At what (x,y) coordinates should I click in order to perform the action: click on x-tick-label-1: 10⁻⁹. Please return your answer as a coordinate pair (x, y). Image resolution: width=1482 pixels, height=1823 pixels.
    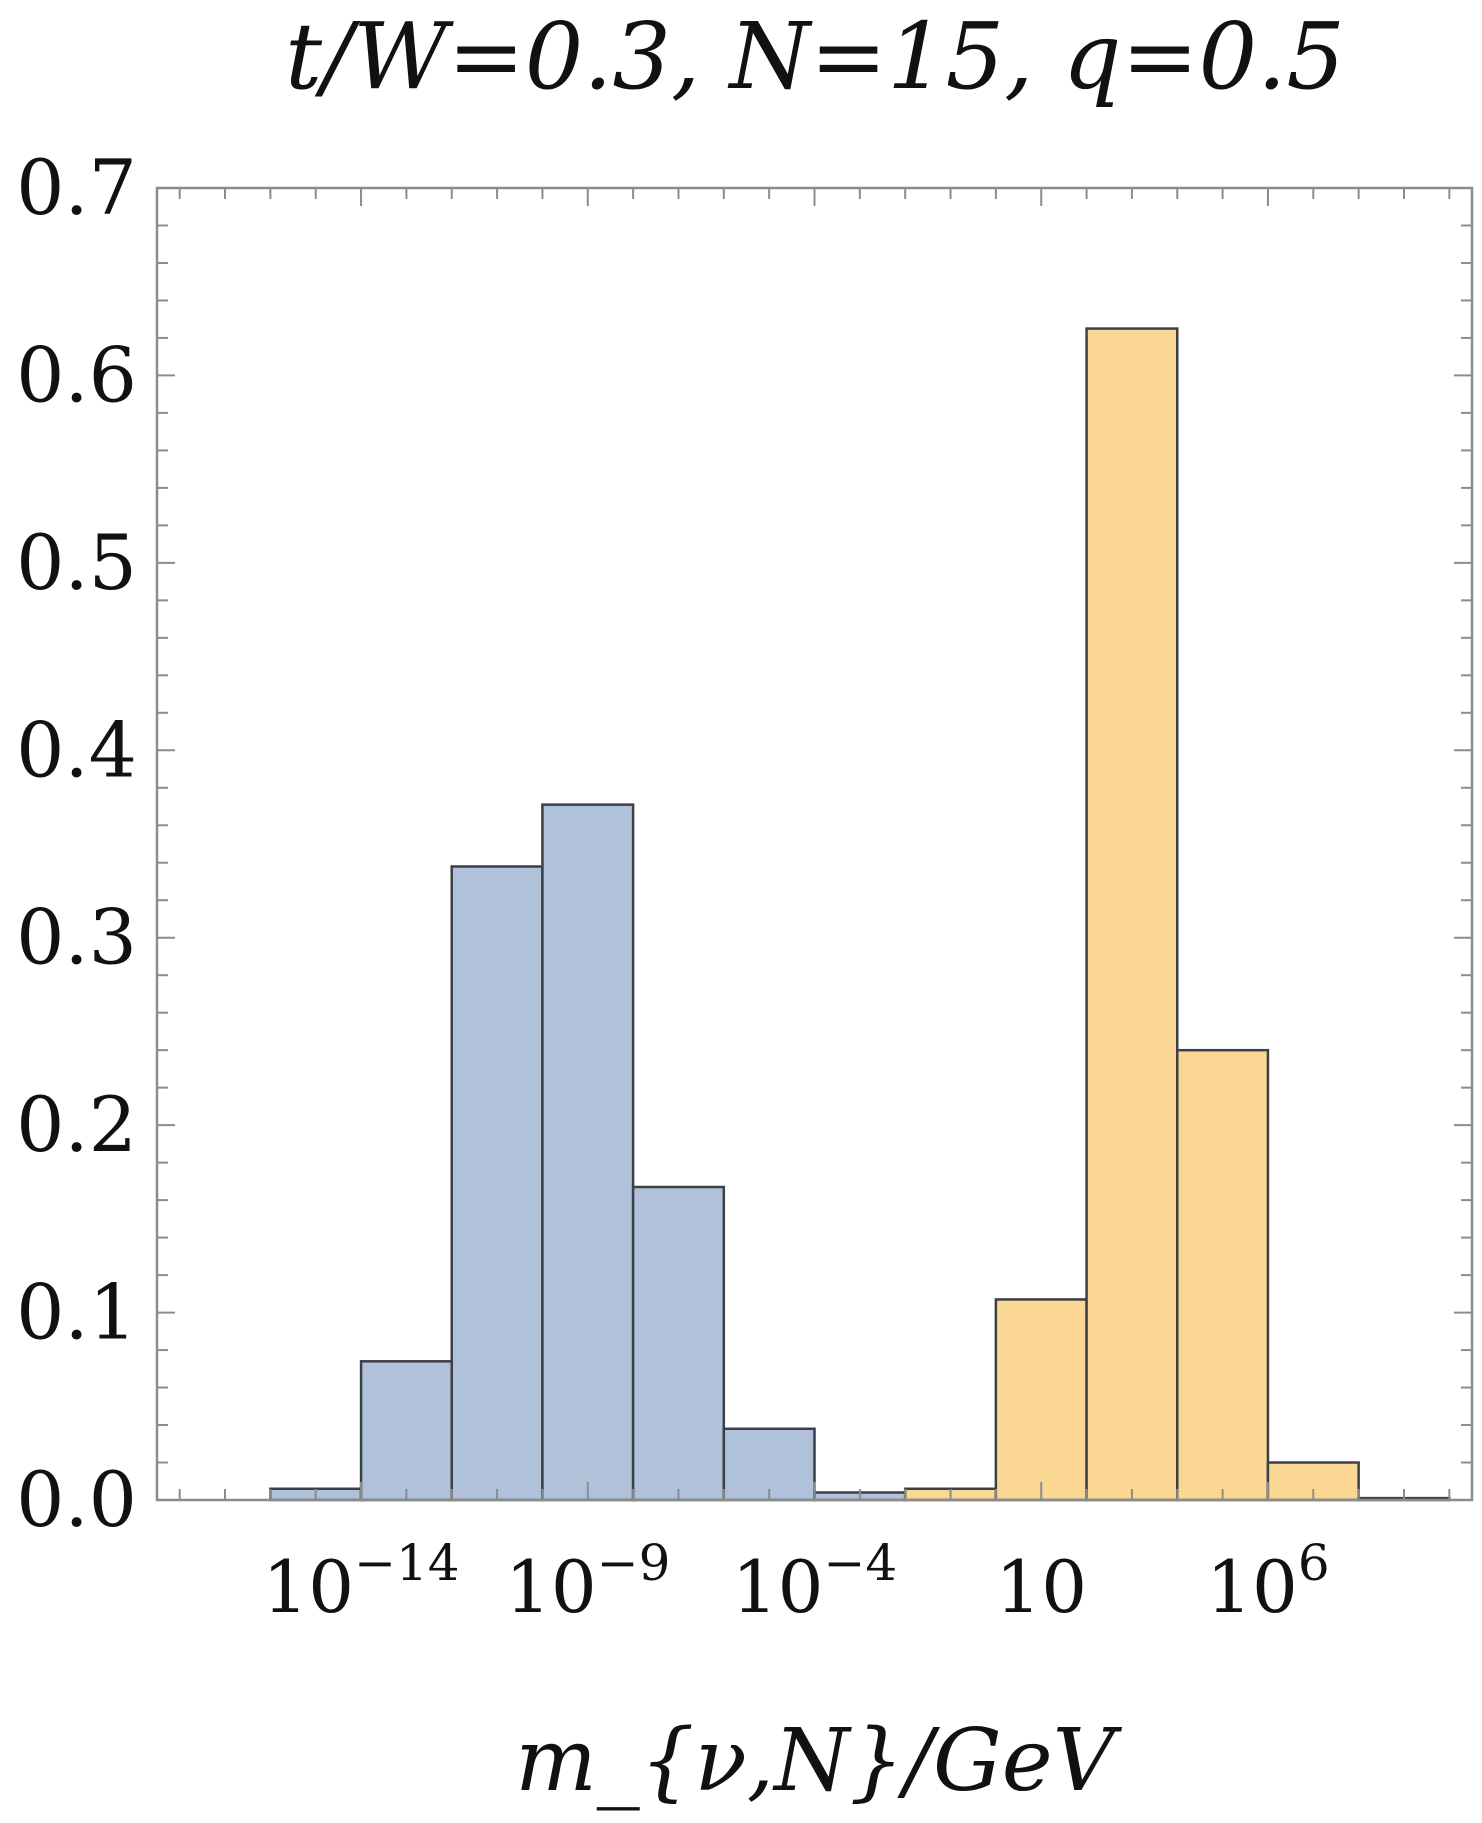
    Looking at the image, I should click on (587, 1581).